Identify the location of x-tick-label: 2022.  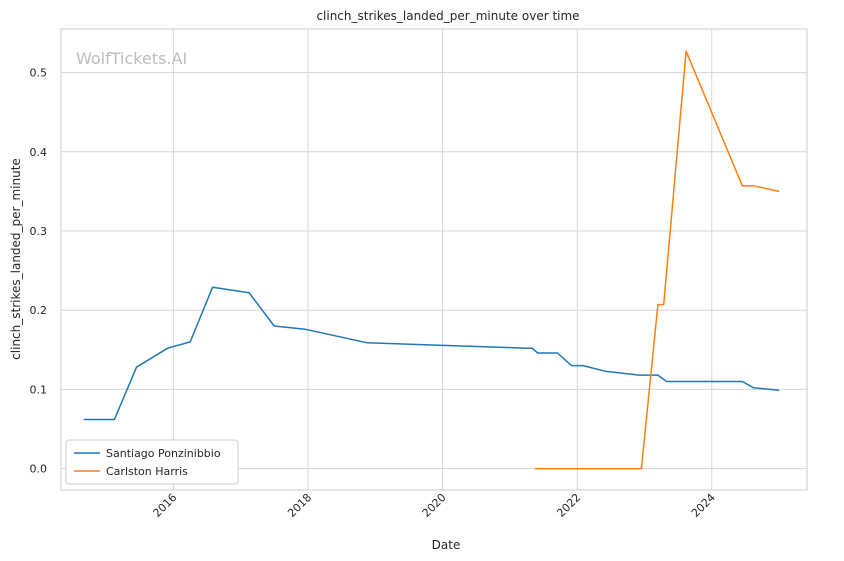
(568, 505).